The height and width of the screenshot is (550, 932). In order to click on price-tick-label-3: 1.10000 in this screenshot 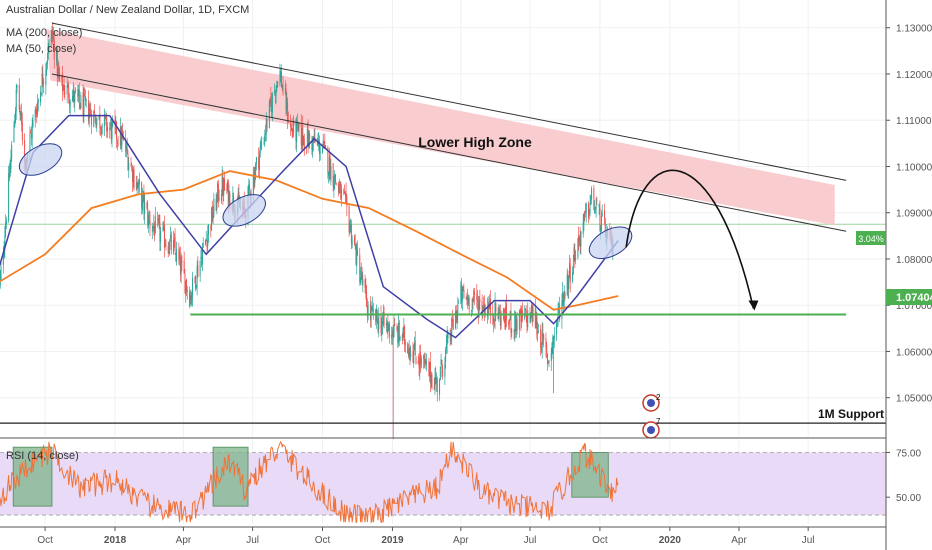, I will do `click(914, 167)`.